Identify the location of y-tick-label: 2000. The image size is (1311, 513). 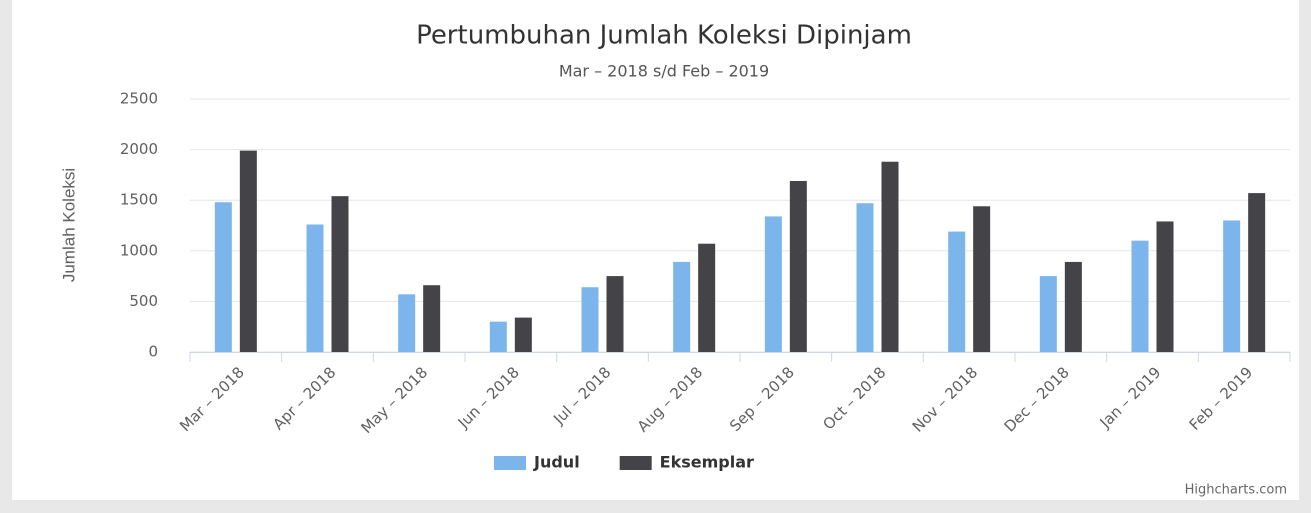
(139, 149).